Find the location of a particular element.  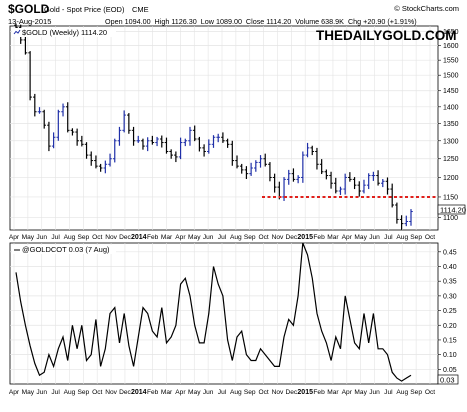

time-label-upper: 2014 is located at coordinates (139, 237).